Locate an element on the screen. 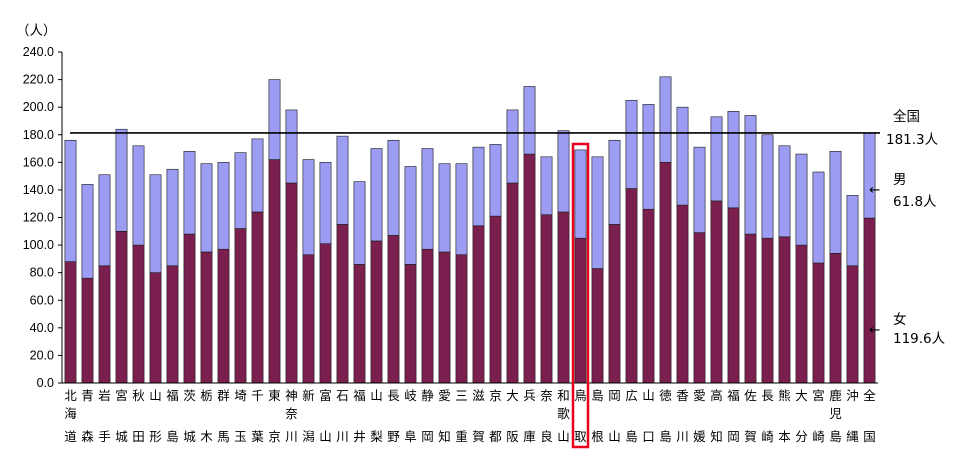 The image size is (960, 468). x-tick-label: 川 is located at coordinates (342, 436).